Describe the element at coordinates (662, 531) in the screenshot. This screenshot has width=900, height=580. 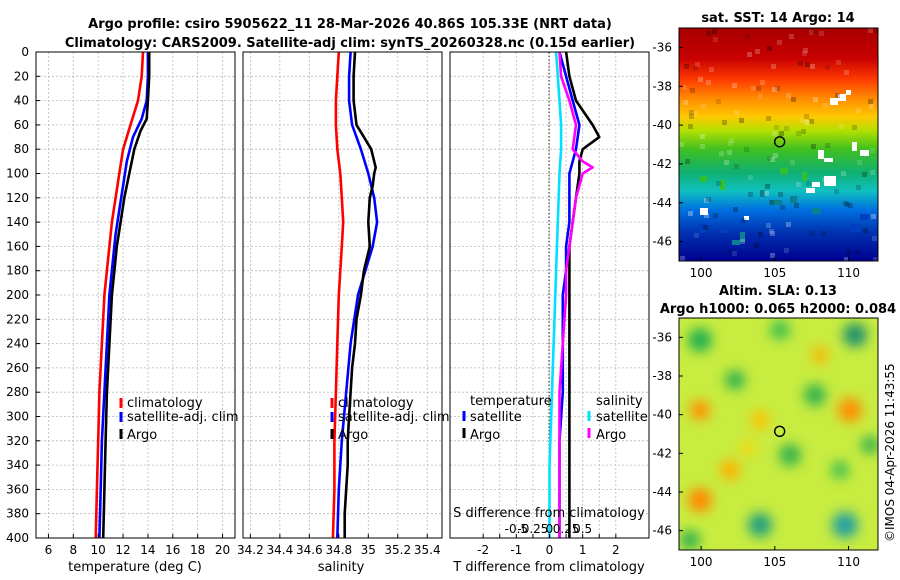
I see `map-y-tick-label: -46` at that location.